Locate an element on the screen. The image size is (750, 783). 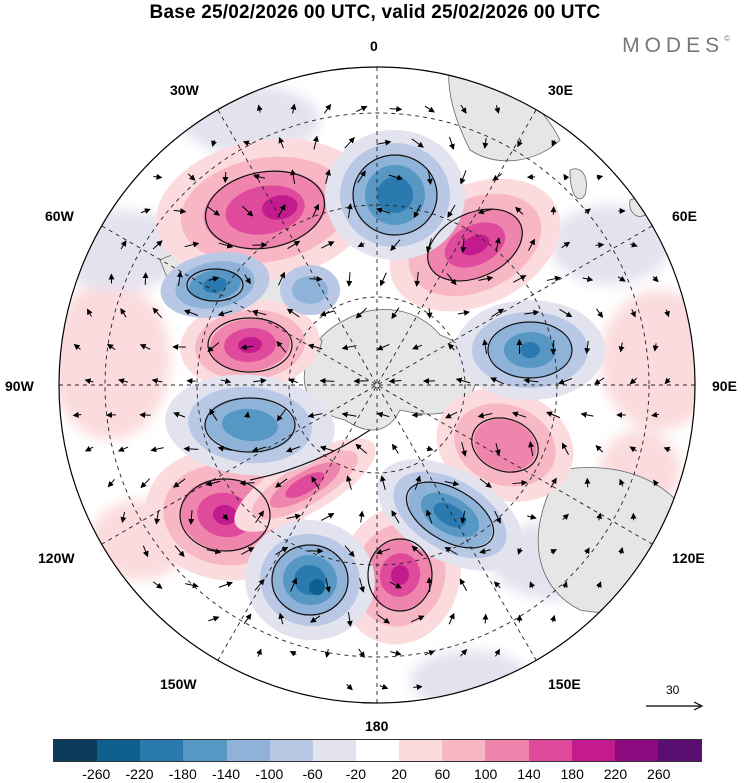
lon-label-180: 180 is located at coordinates (377, 726).